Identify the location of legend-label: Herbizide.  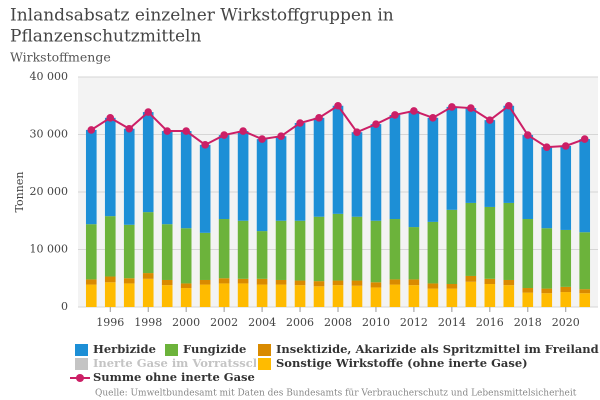
(124, 349).